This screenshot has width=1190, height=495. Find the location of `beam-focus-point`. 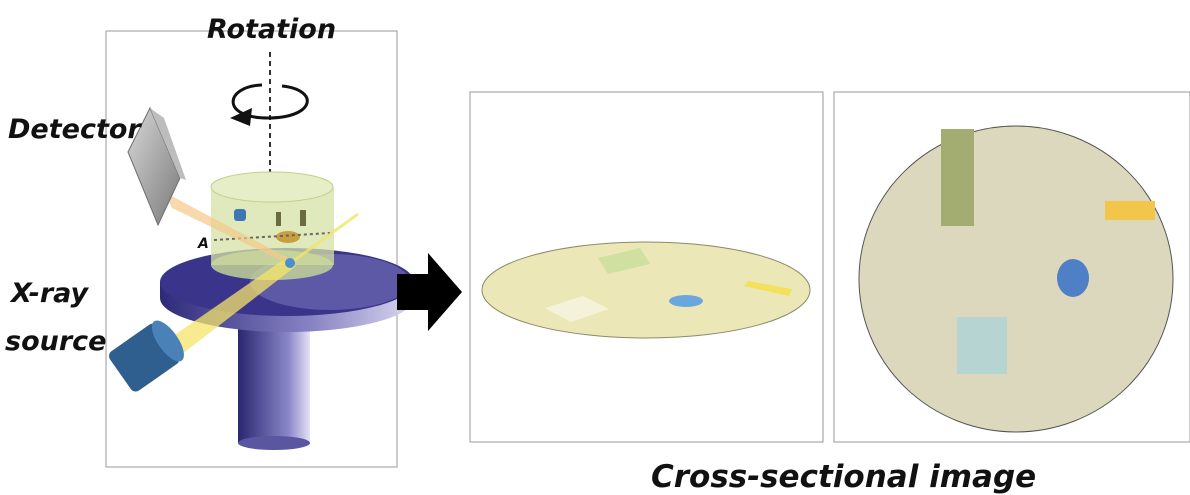

beam-focus-point is located at coordinates (290, 263).